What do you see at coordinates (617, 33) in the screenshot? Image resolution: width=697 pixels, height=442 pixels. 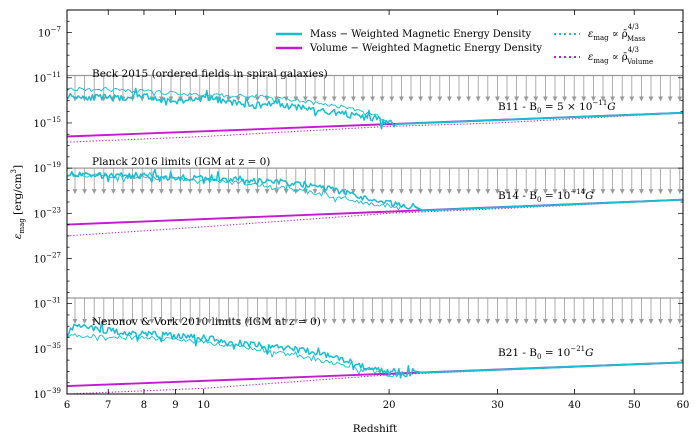 I see `legend-mass-dotted-label: εmag ∝ ρ̄4/3 Mass` at bounding box center [617, 33].